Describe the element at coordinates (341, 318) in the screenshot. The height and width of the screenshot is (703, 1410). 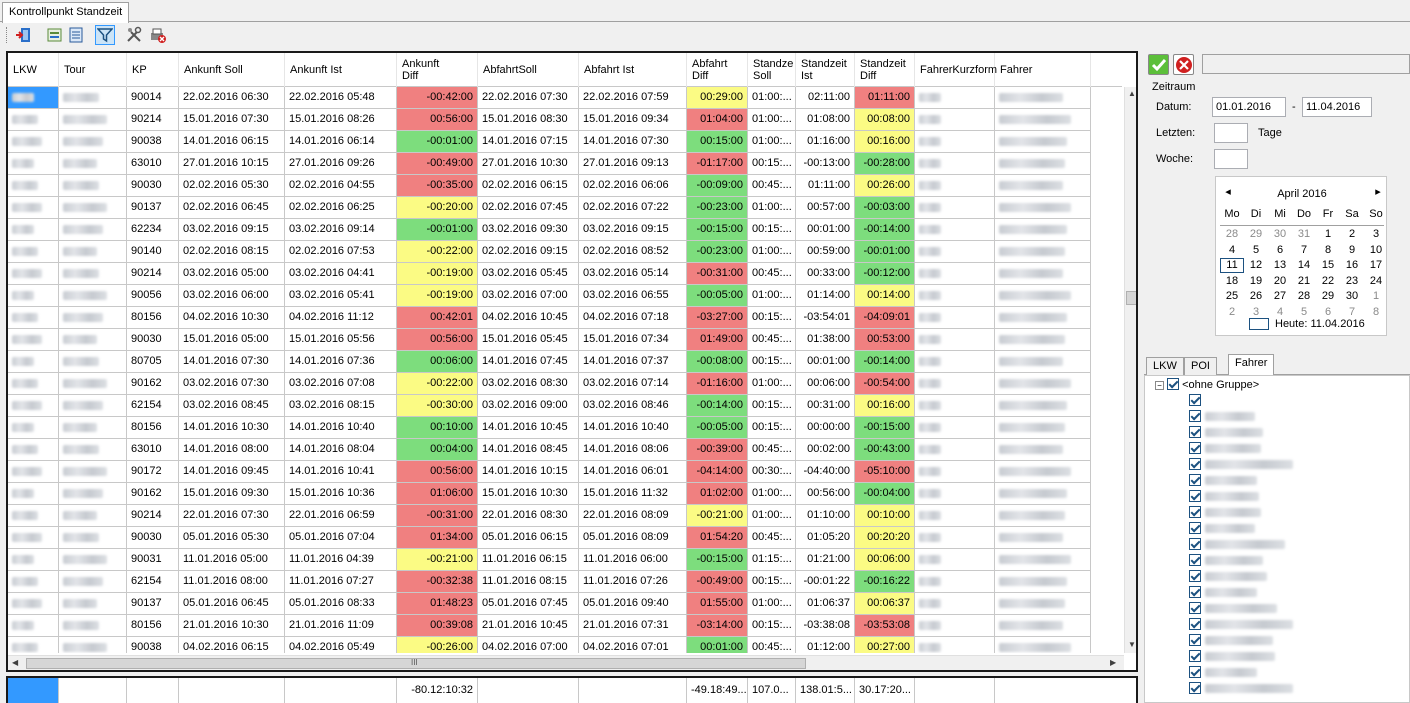
I see `cell-ankunft-ist: 04.02.2016 11:12` at that location.